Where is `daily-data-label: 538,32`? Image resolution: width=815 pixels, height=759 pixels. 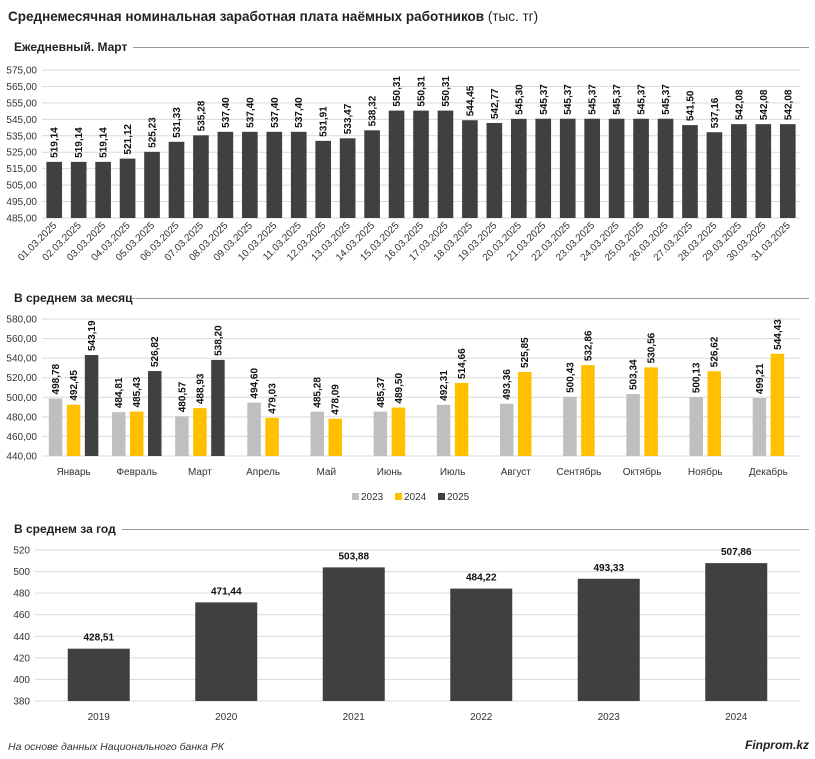 daily-data-label: 538,32 is located at coordinates (373, 110).